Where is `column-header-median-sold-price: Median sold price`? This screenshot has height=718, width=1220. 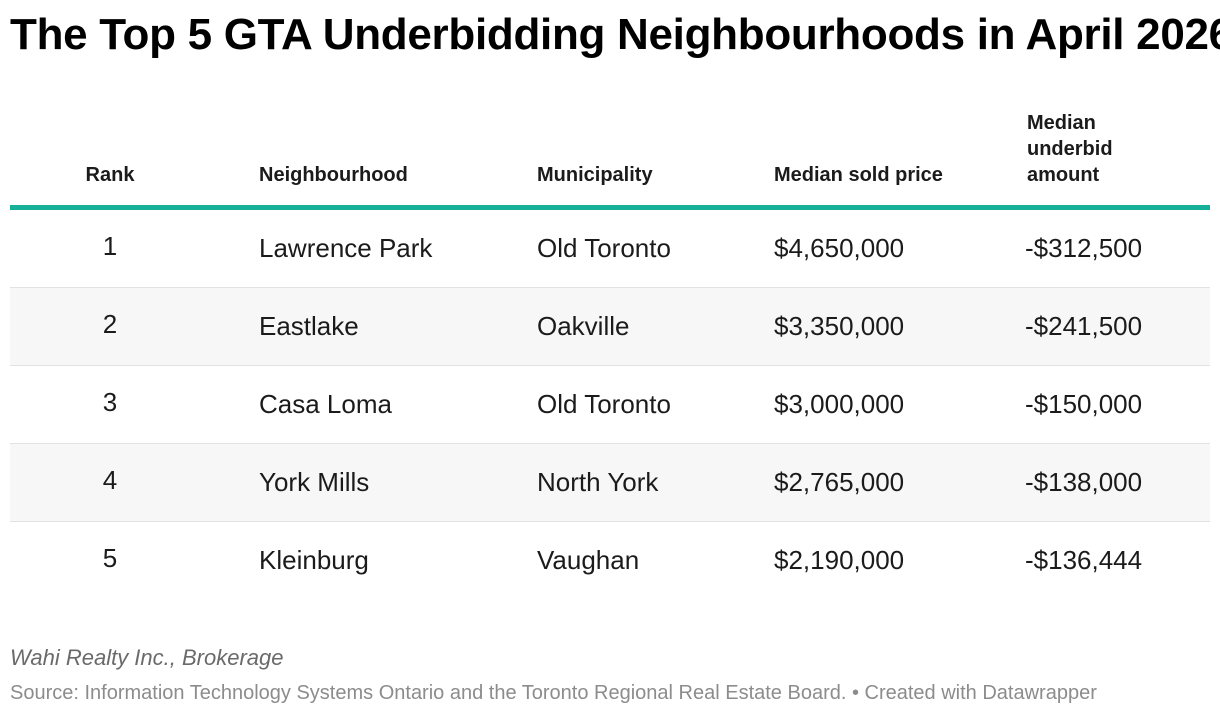
column-header-median-sold-price: Median sold price is located at coordinates (858, 175).